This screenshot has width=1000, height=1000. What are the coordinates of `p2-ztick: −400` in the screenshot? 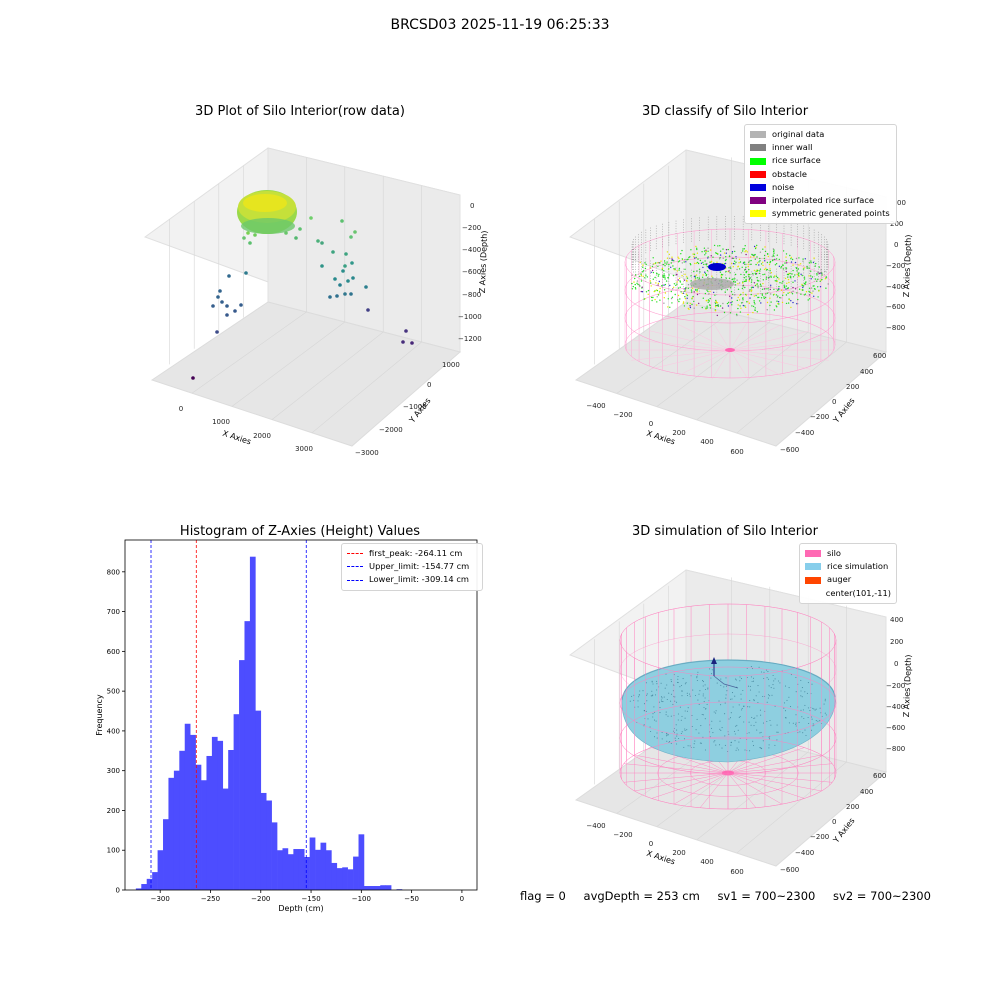 It's located at (895, 287).